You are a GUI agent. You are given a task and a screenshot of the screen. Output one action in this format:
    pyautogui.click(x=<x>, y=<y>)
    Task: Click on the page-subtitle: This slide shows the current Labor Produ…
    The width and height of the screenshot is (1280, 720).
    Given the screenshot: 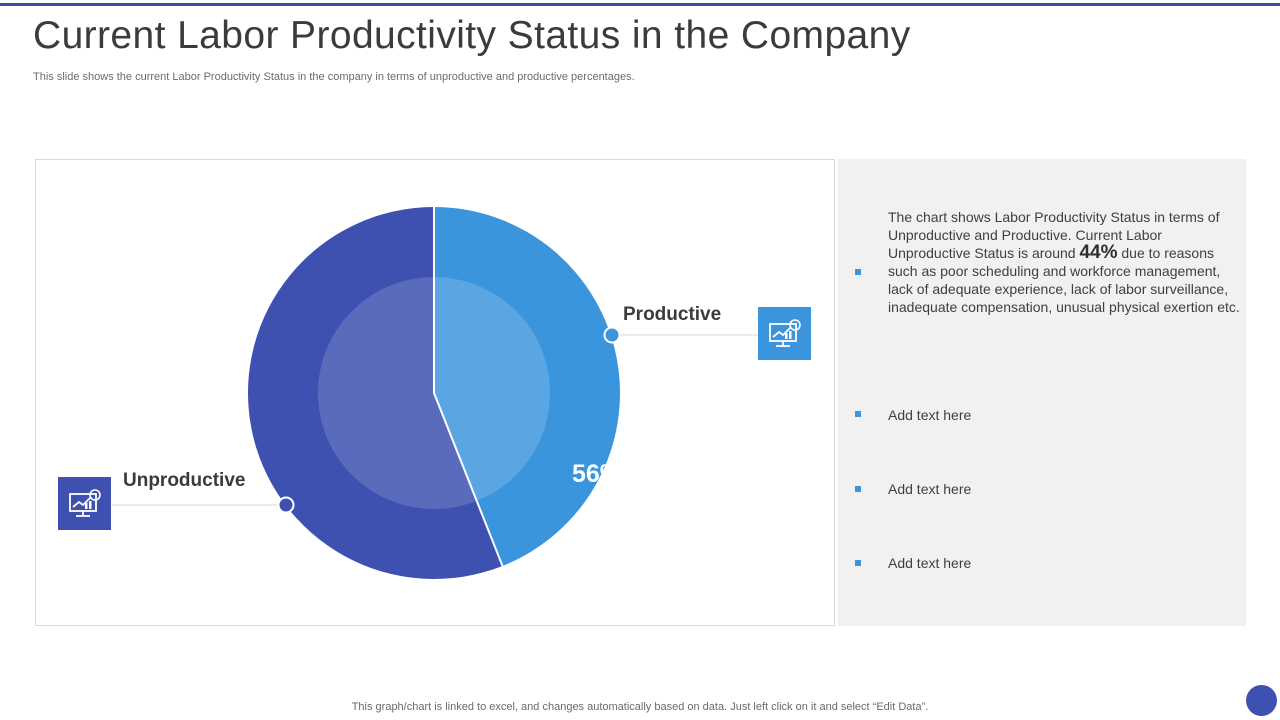 What is the action you would take?
    pyautogui.click(x=334, y=77)
    